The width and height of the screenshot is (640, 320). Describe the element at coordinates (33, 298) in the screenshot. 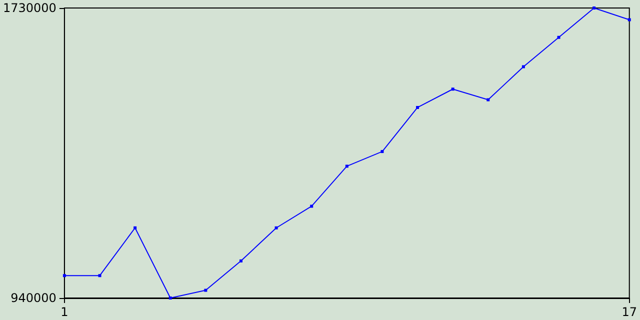

I see `y-tick-label: 940000` at that location.